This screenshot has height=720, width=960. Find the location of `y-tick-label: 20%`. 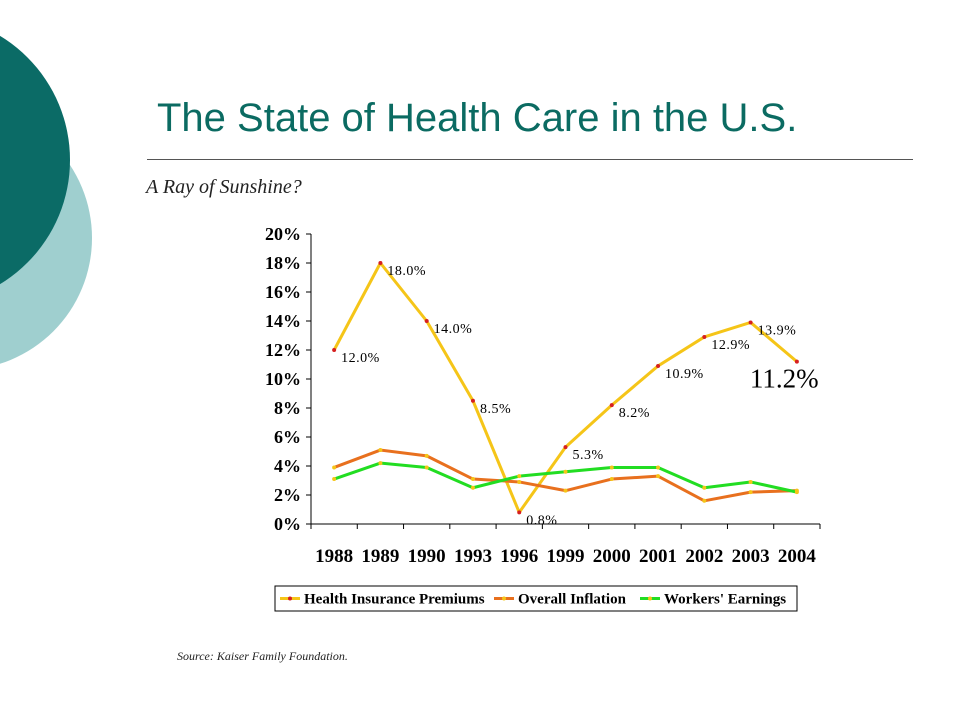

y-tick-label: 20% is located at coordinates (283, 234).